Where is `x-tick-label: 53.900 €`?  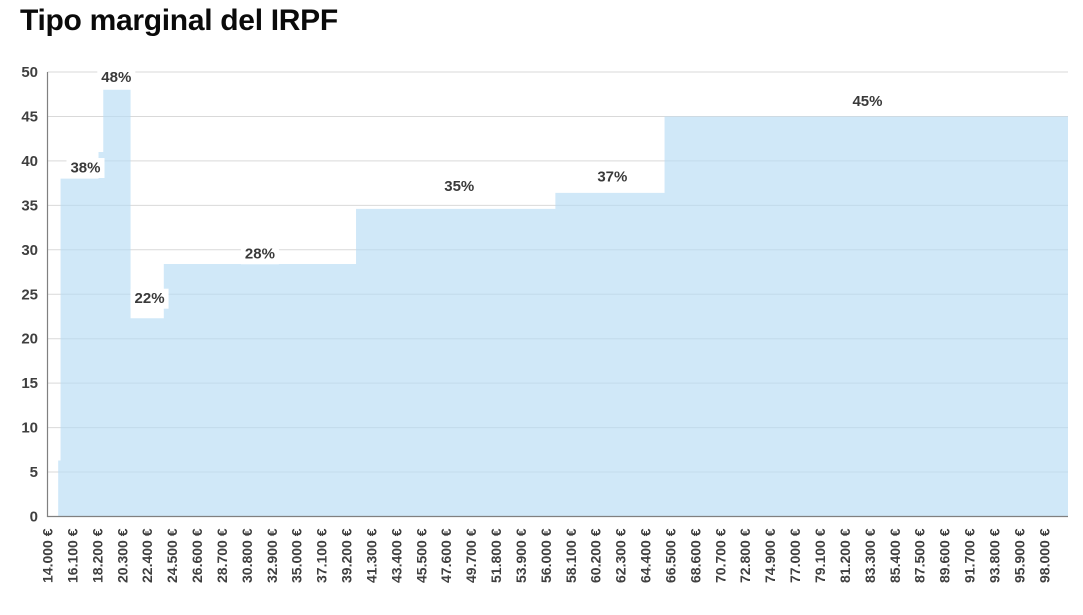 x-tick-label: 53.900 € is located at coordinates (521, 555).